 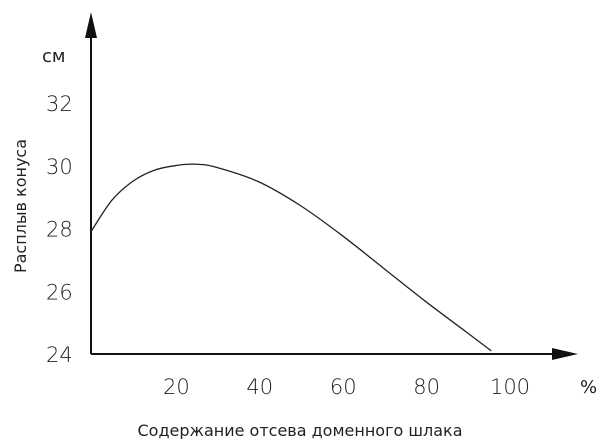 I want to click on y-tick-labels: 24 26 28 30 32, so click(x=59, y=229).